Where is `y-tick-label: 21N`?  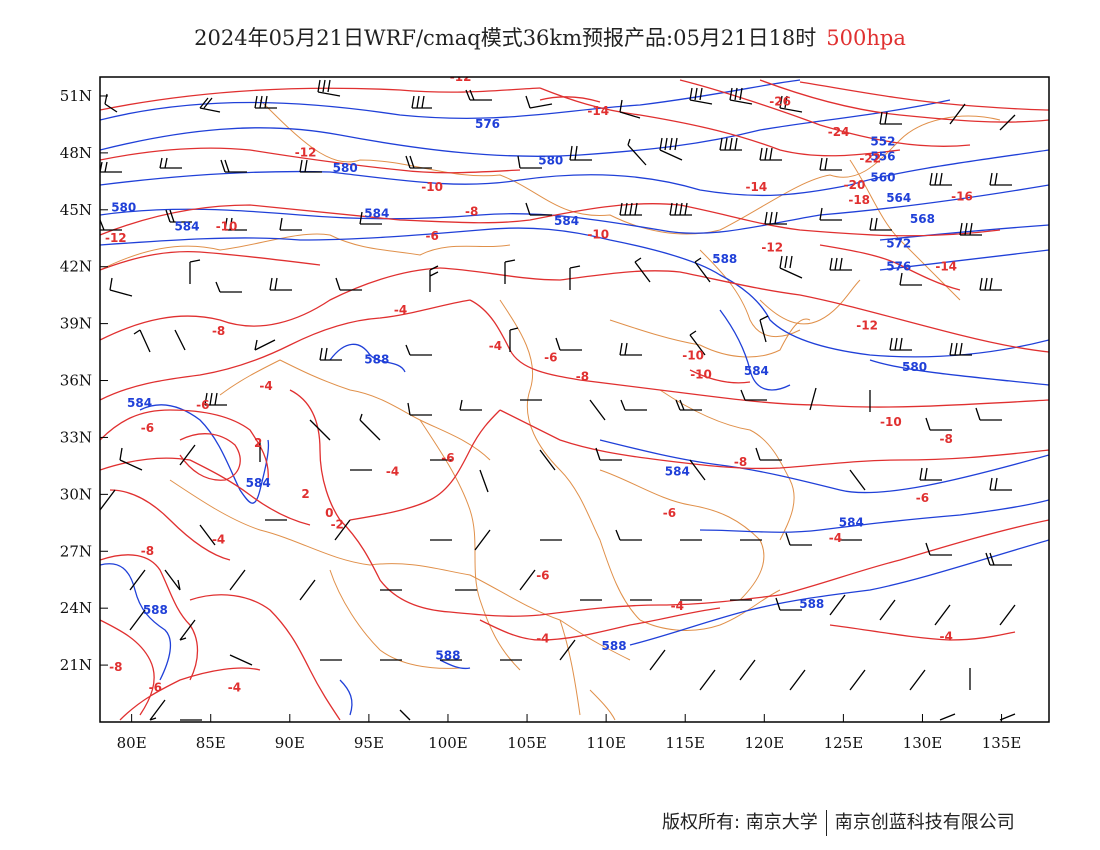 y-tick-label: 21N is located at coordinates (76, 665).